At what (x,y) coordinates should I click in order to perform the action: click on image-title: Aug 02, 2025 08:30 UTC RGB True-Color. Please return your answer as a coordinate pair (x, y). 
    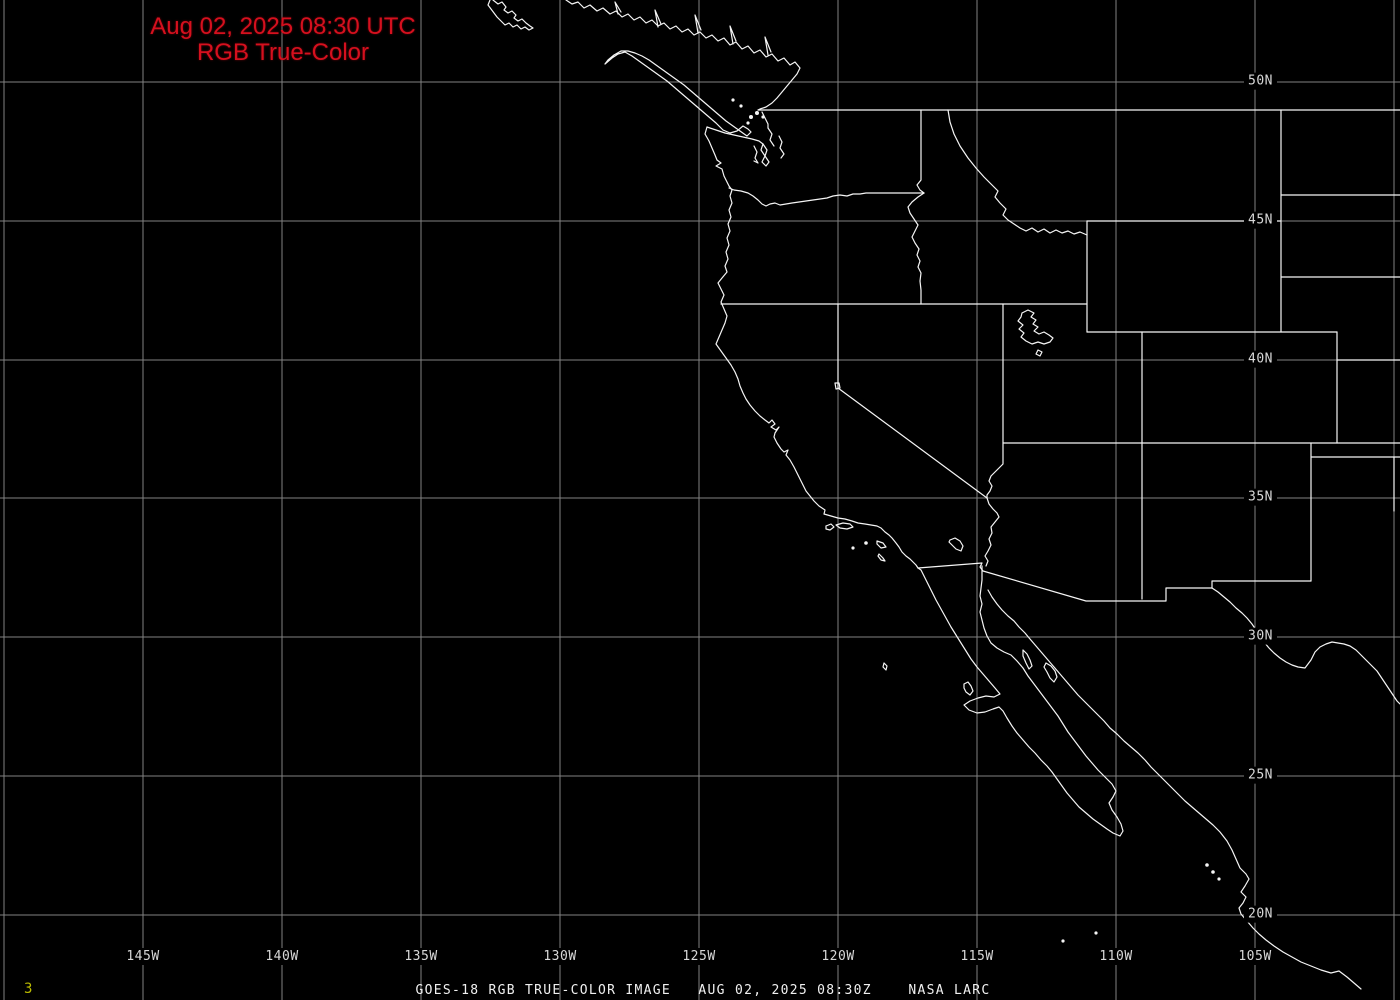
    Looking at the image, I should click on (283, 40).